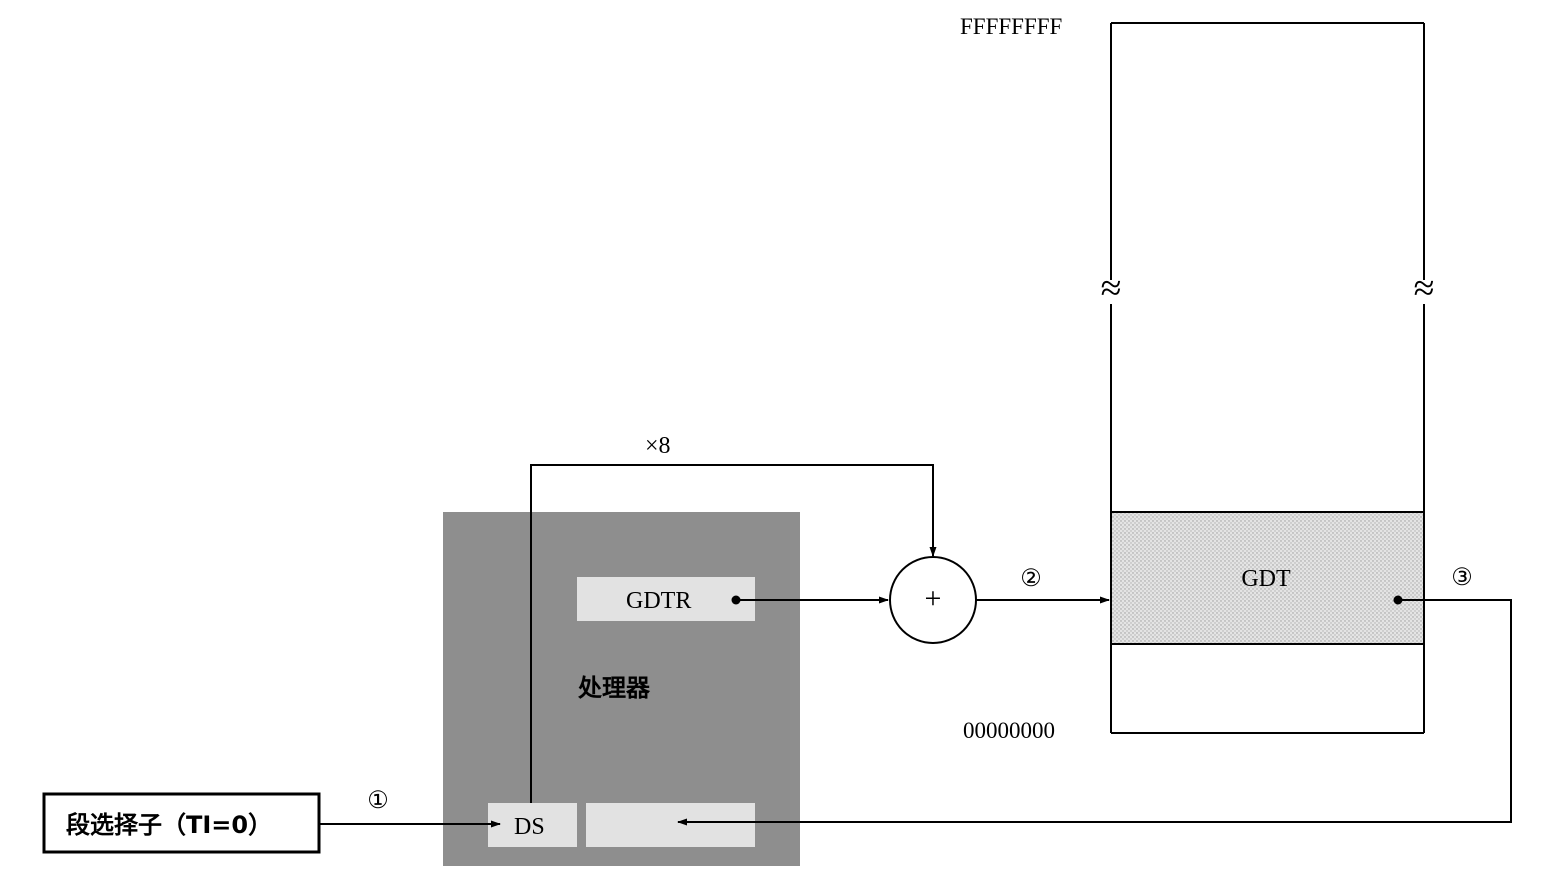 The width and height of the screenshot is (1546, 878). What do you see at coordinates (1462, 578) in the screenshot?
I see `step-3-label: ③` at bounding box center [1462, 578].